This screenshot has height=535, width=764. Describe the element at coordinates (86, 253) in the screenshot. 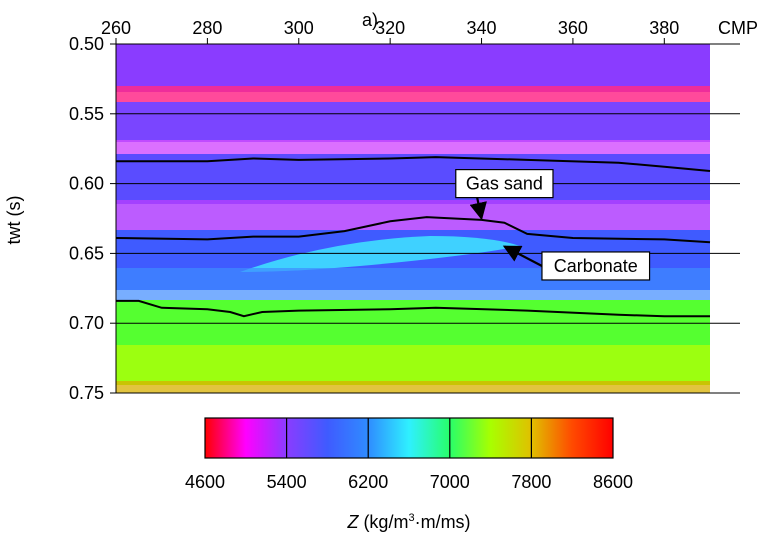

I see `twt-tick-label-0.65: 0.65` at that location.